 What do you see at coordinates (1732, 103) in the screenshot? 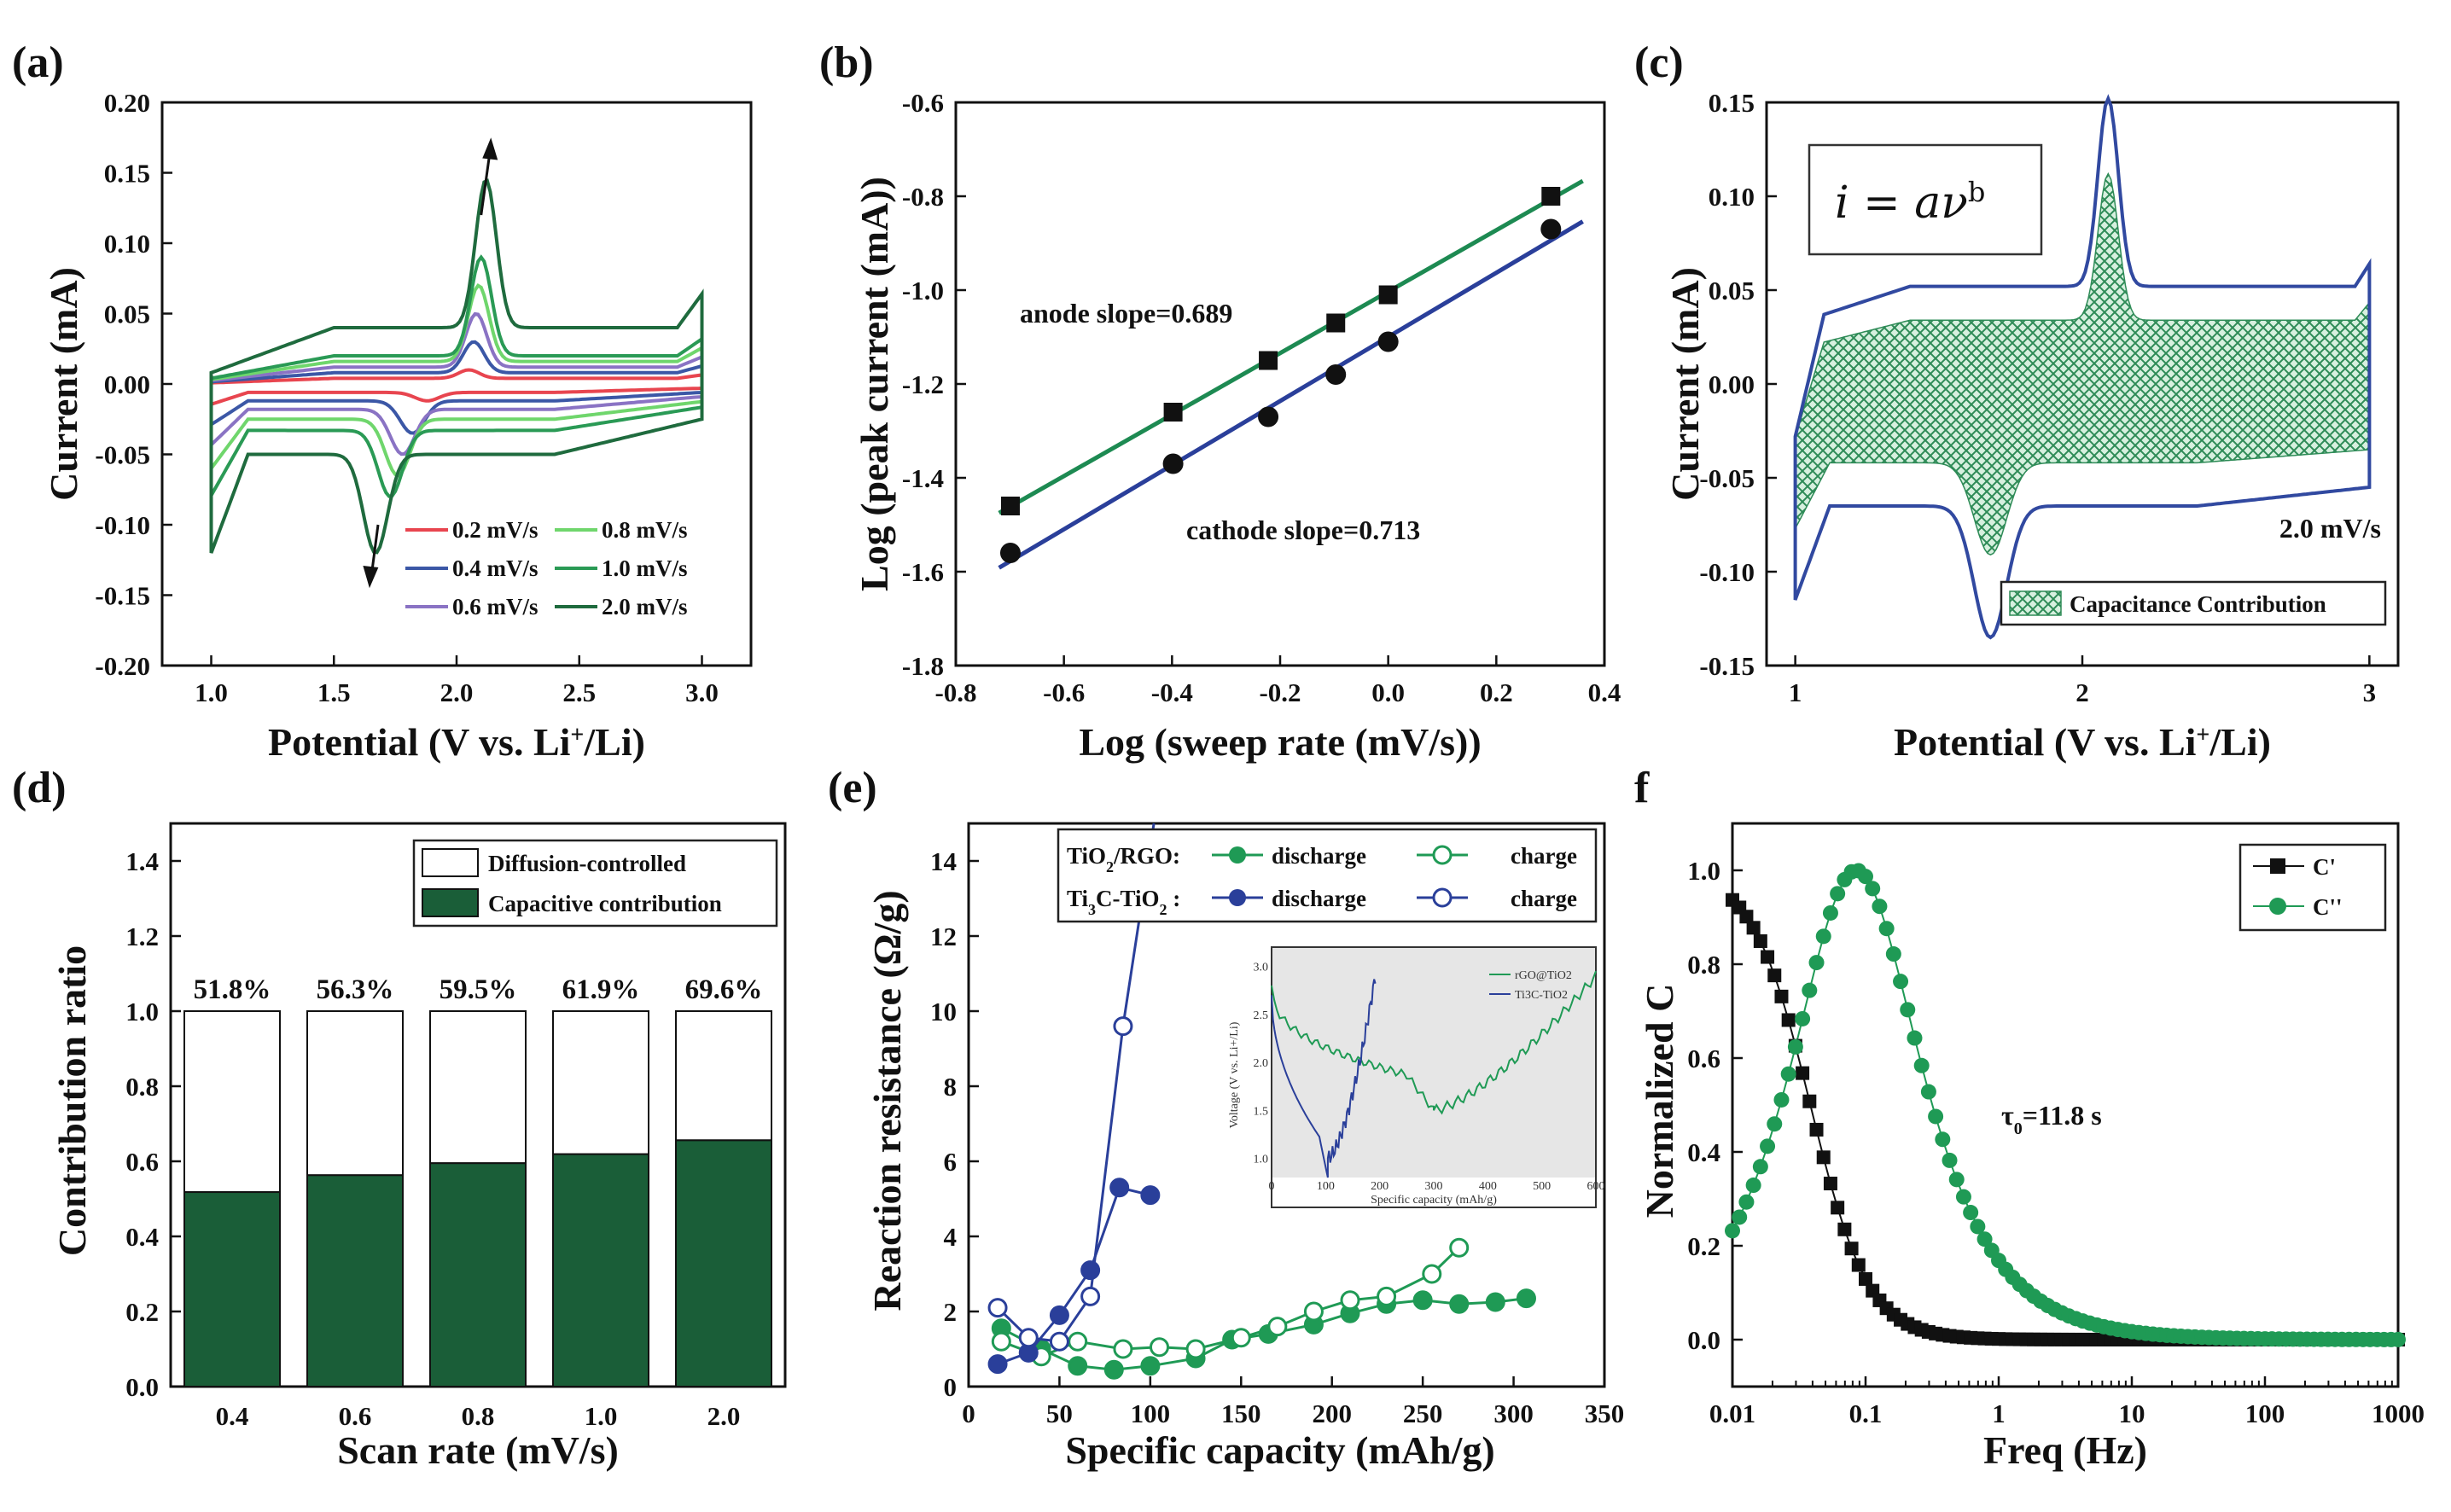
I see `y-tick-label: 0.15` at bounding box center [1732, 103].